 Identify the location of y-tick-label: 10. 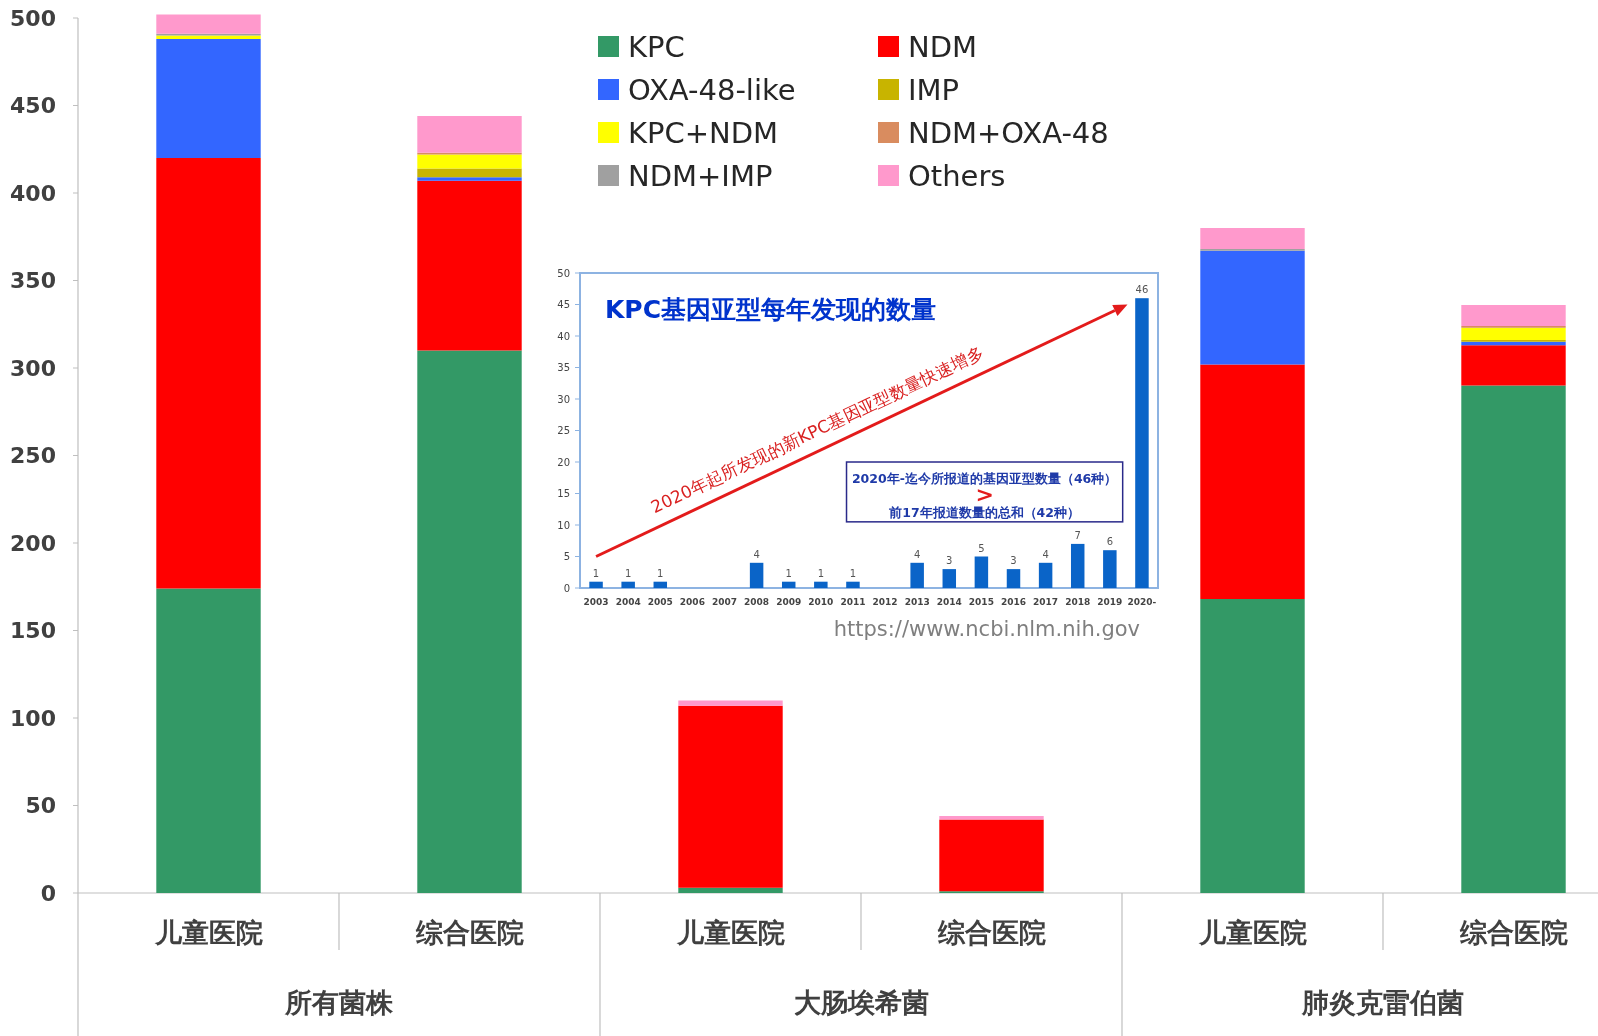
(563, 525).